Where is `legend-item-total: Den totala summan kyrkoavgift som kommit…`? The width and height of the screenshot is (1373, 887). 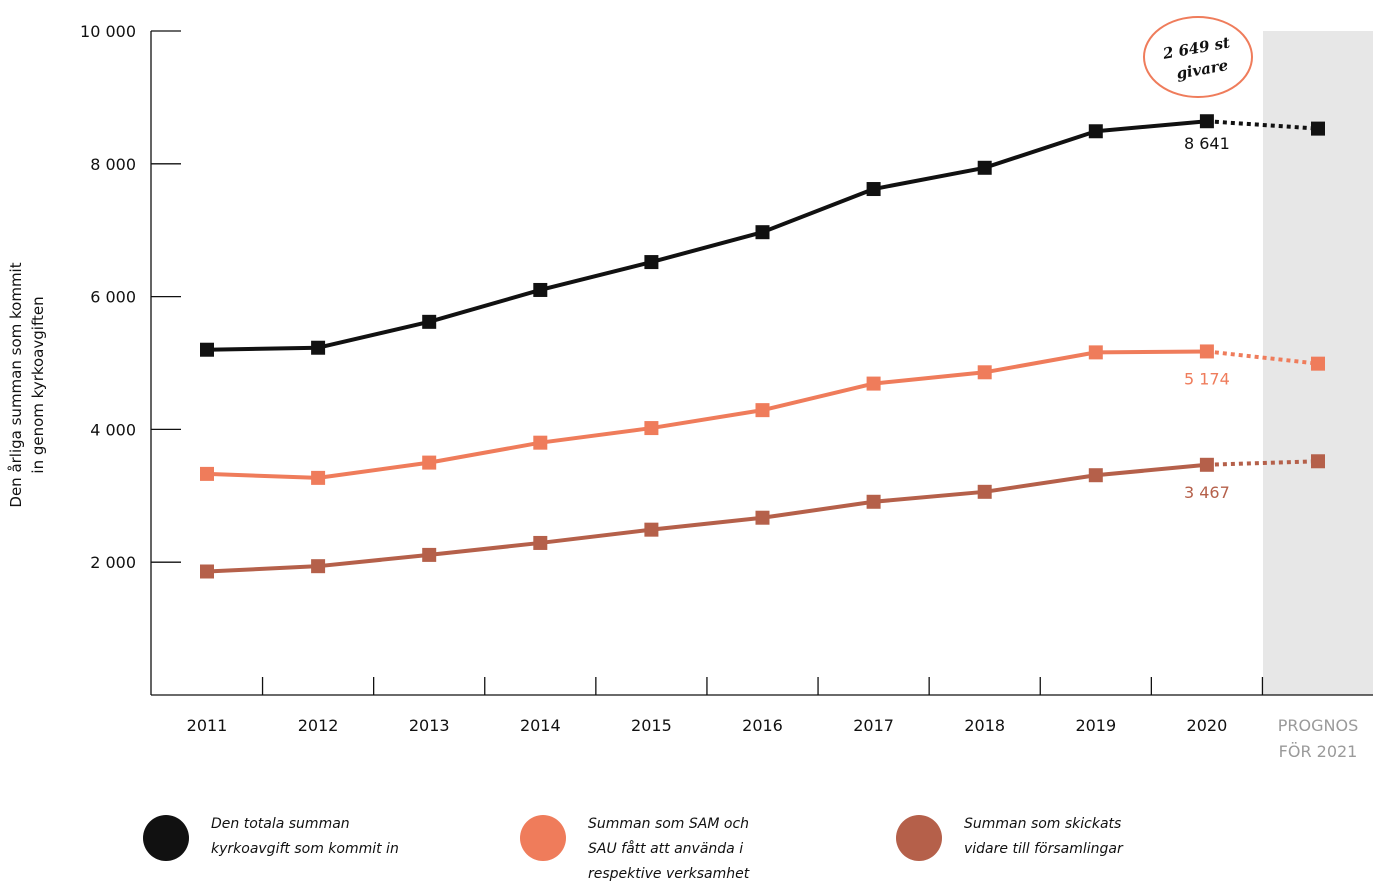
legend-item-total: Den totala summan kyrkoavgift som kommit… is located at coordinates (271, 843).